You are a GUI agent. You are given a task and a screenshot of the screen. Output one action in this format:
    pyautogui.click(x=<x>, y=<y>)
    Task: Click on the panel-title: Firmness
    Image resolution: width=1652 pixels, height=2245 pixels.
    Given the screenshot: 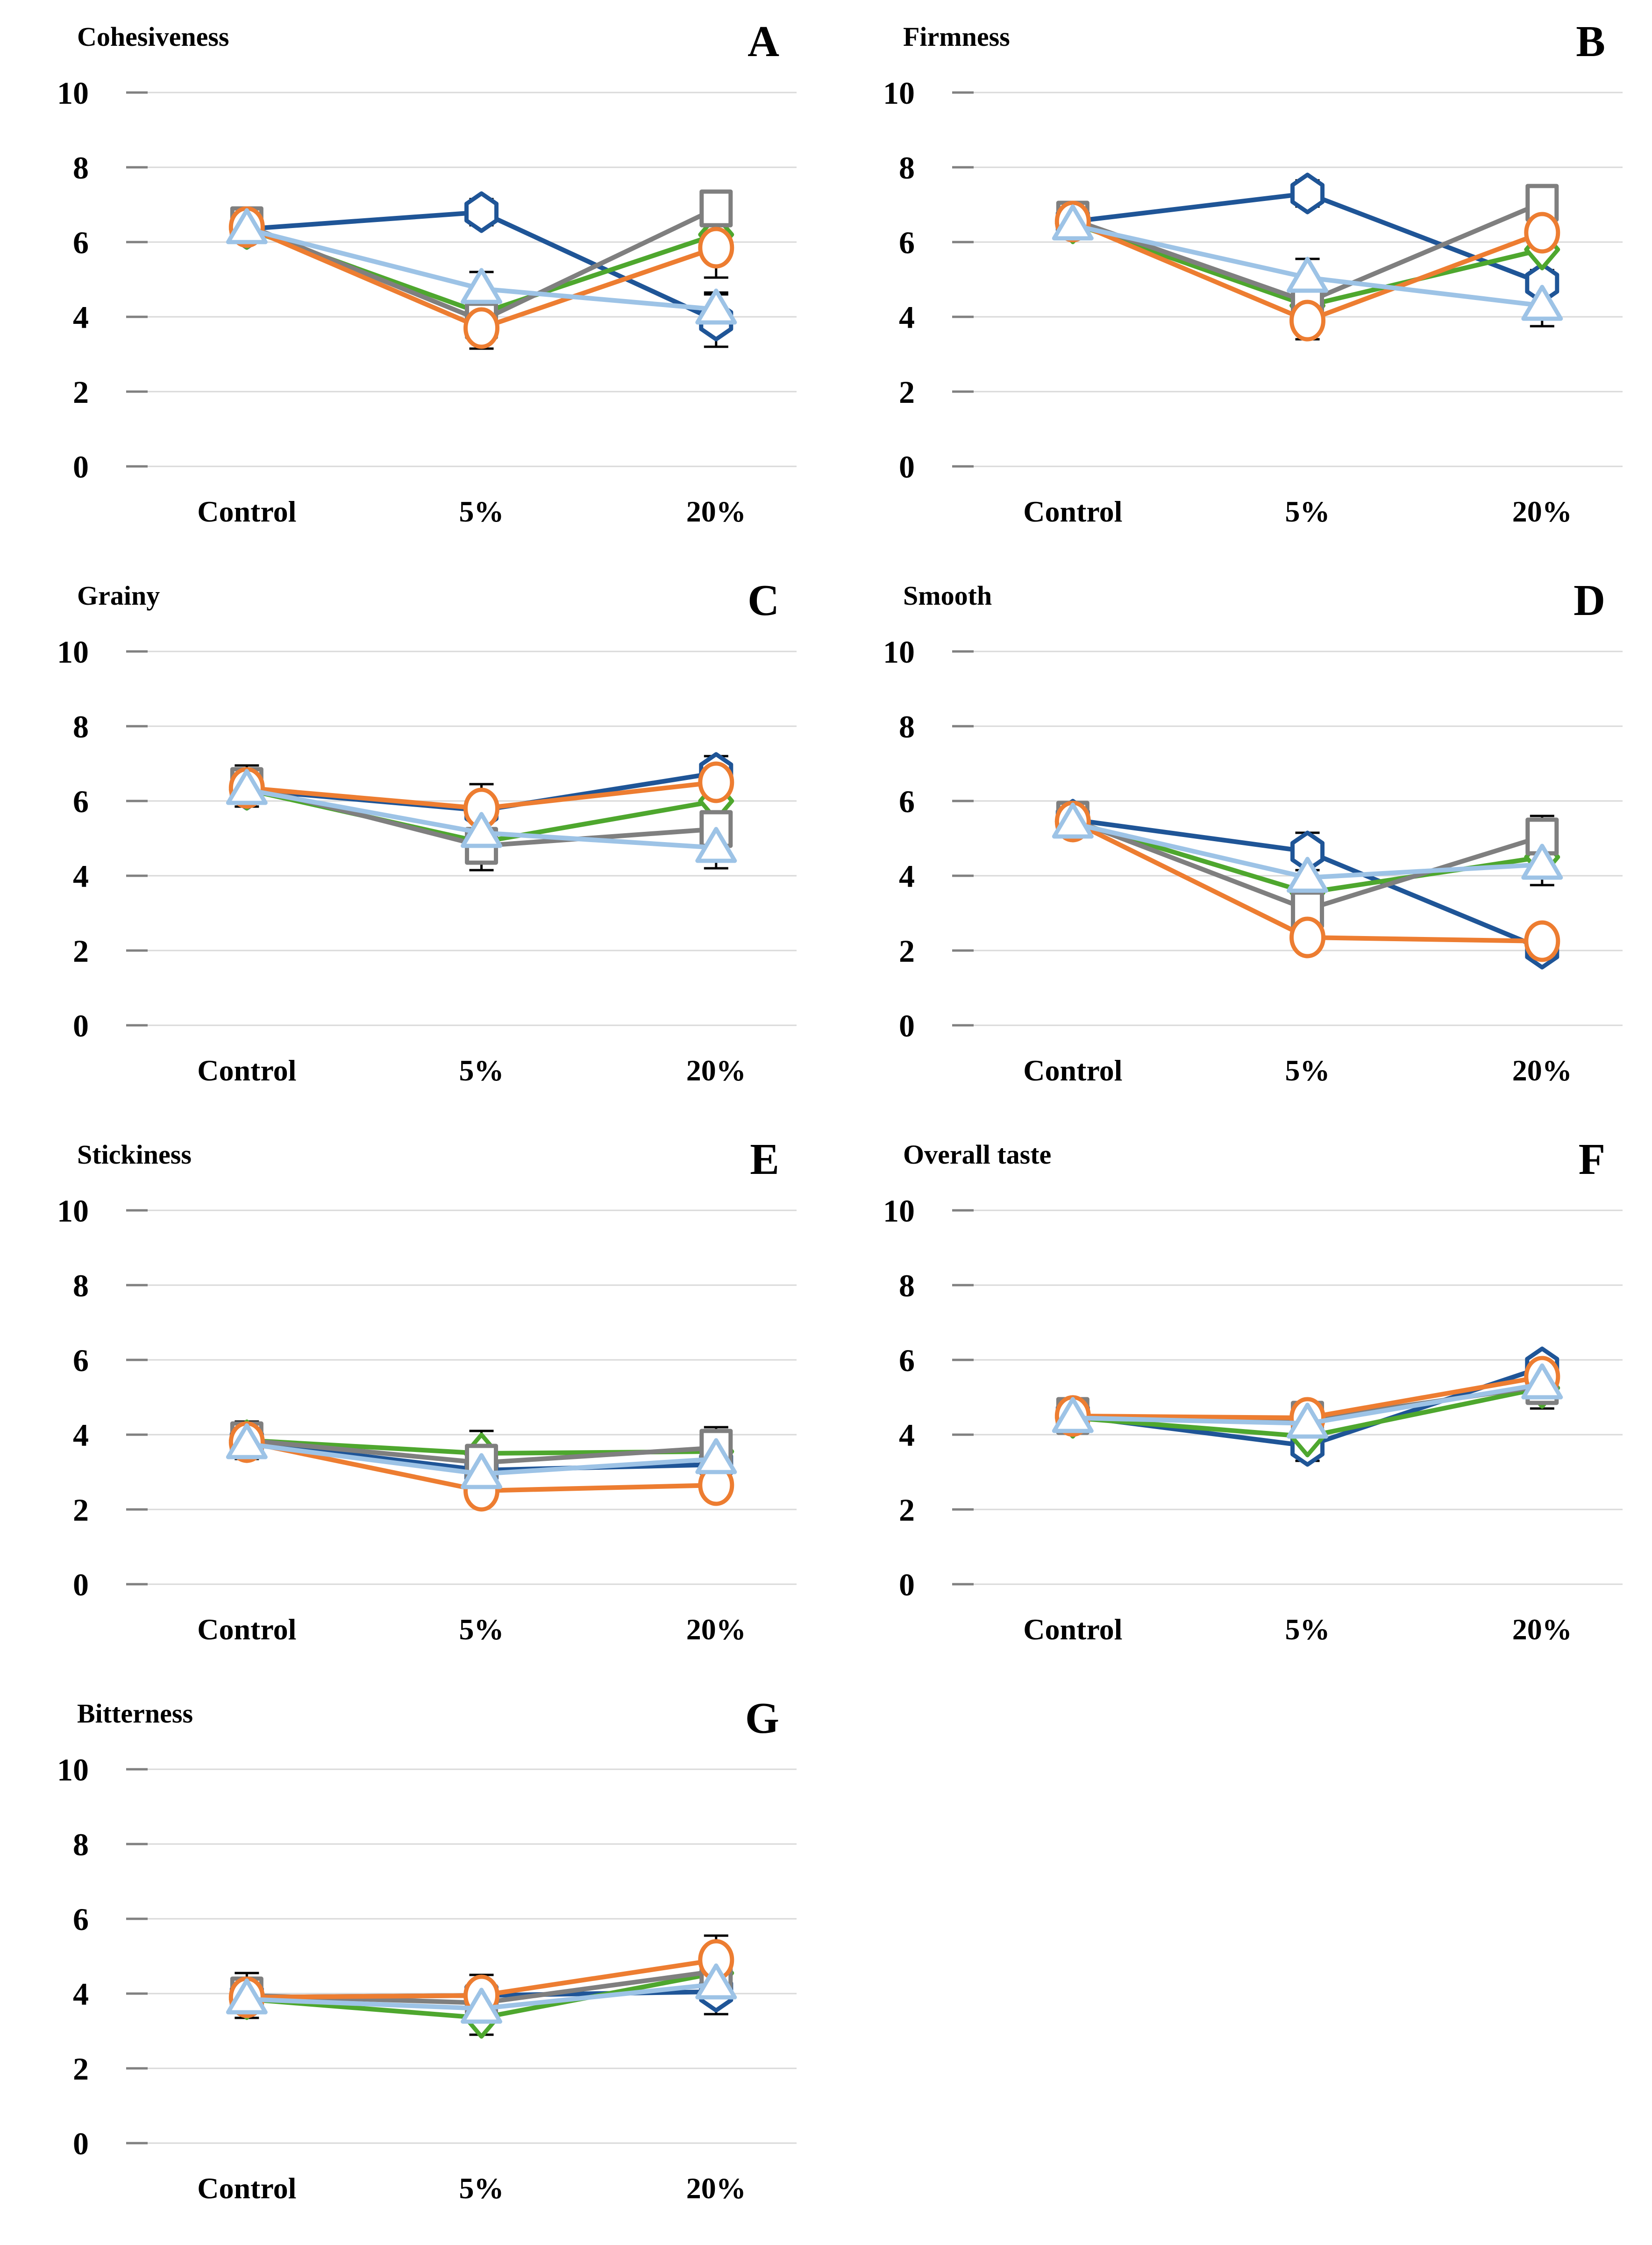 What is the action you would take?
    pyautogui.click(x=957, y=36)
    